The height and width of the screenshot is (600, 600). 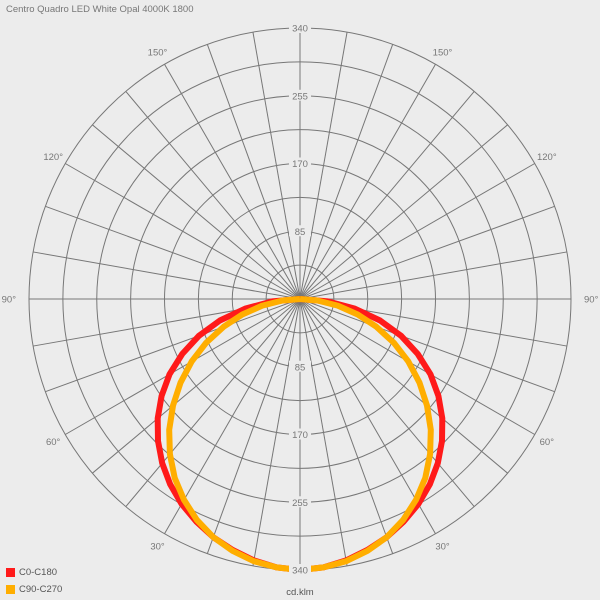 I want to click on legend-label: C0-C180, so click(x=38, y=572).